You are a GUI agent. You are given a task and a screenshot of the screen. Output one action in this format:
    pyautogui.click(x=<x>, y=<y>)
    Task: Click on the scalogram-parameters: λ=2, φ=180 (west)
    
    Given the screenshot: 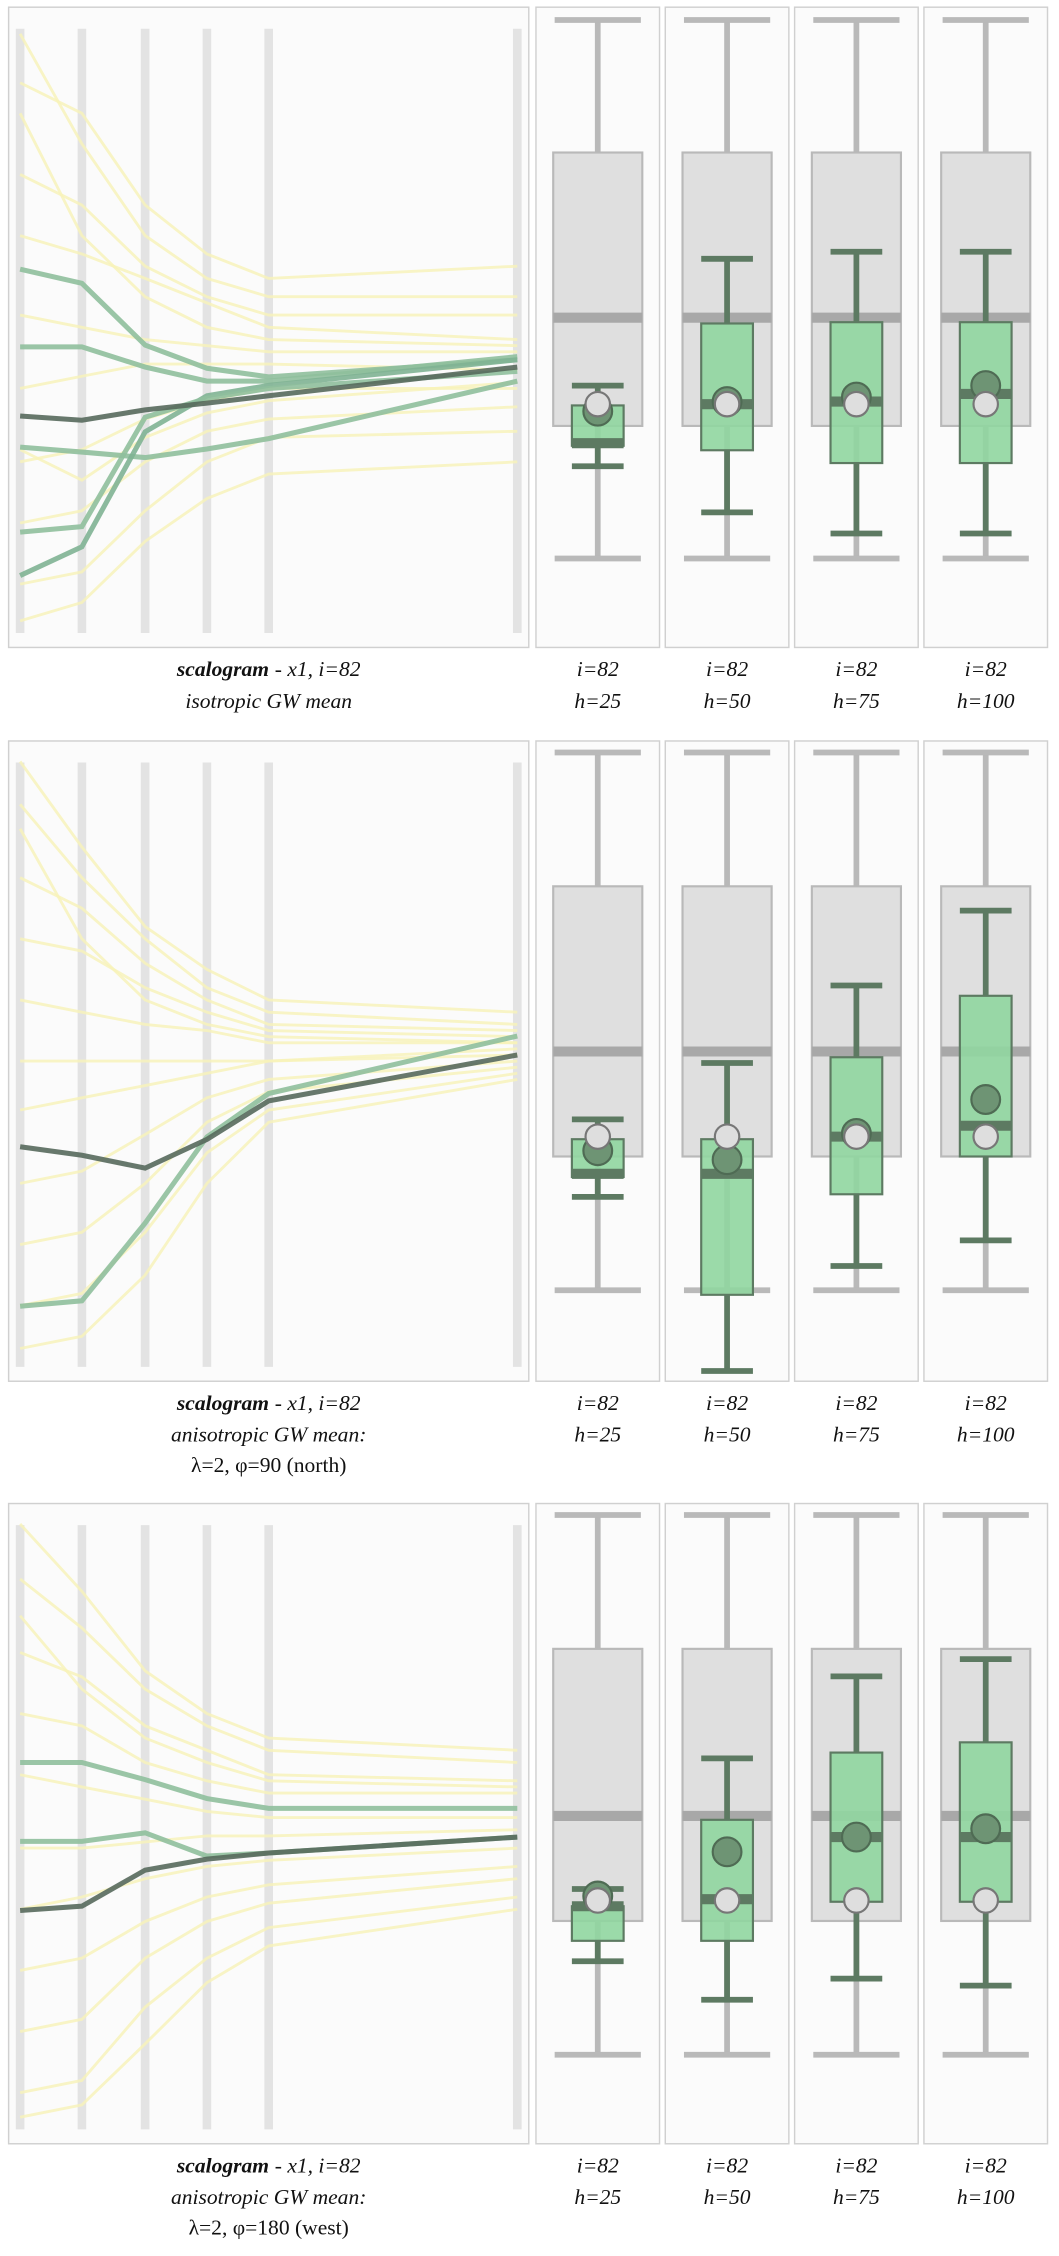 What is the action you would take?
    pyautogui.click(x=269, y=2227)
    